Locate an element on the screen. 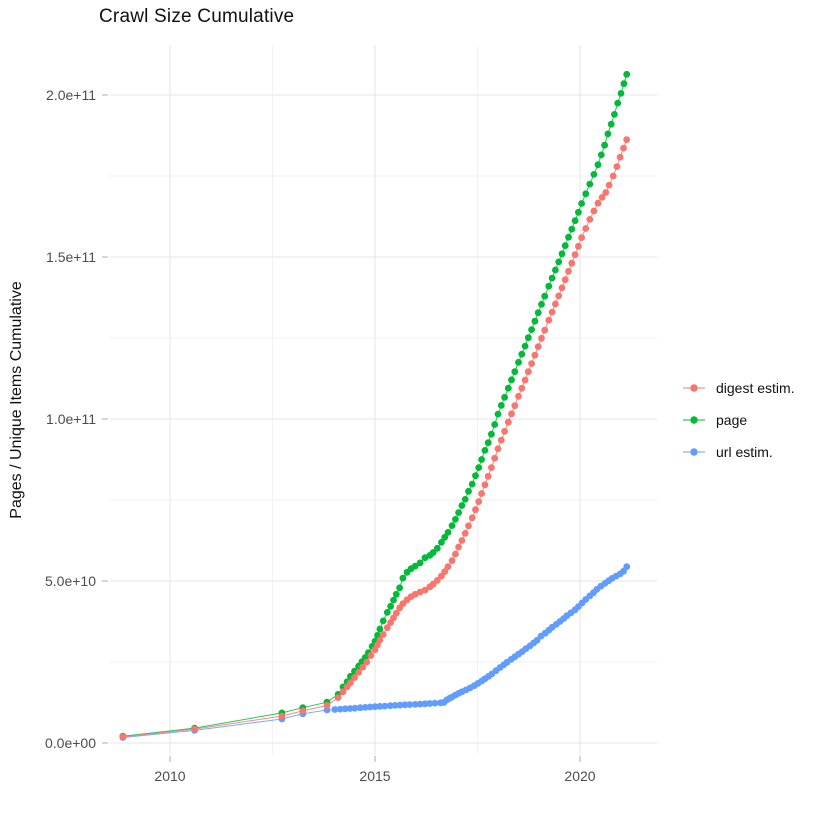 Image resolution: width=826 pixels, height=827 pixels. legend-label-page: page is located at coordinates (732, 420).